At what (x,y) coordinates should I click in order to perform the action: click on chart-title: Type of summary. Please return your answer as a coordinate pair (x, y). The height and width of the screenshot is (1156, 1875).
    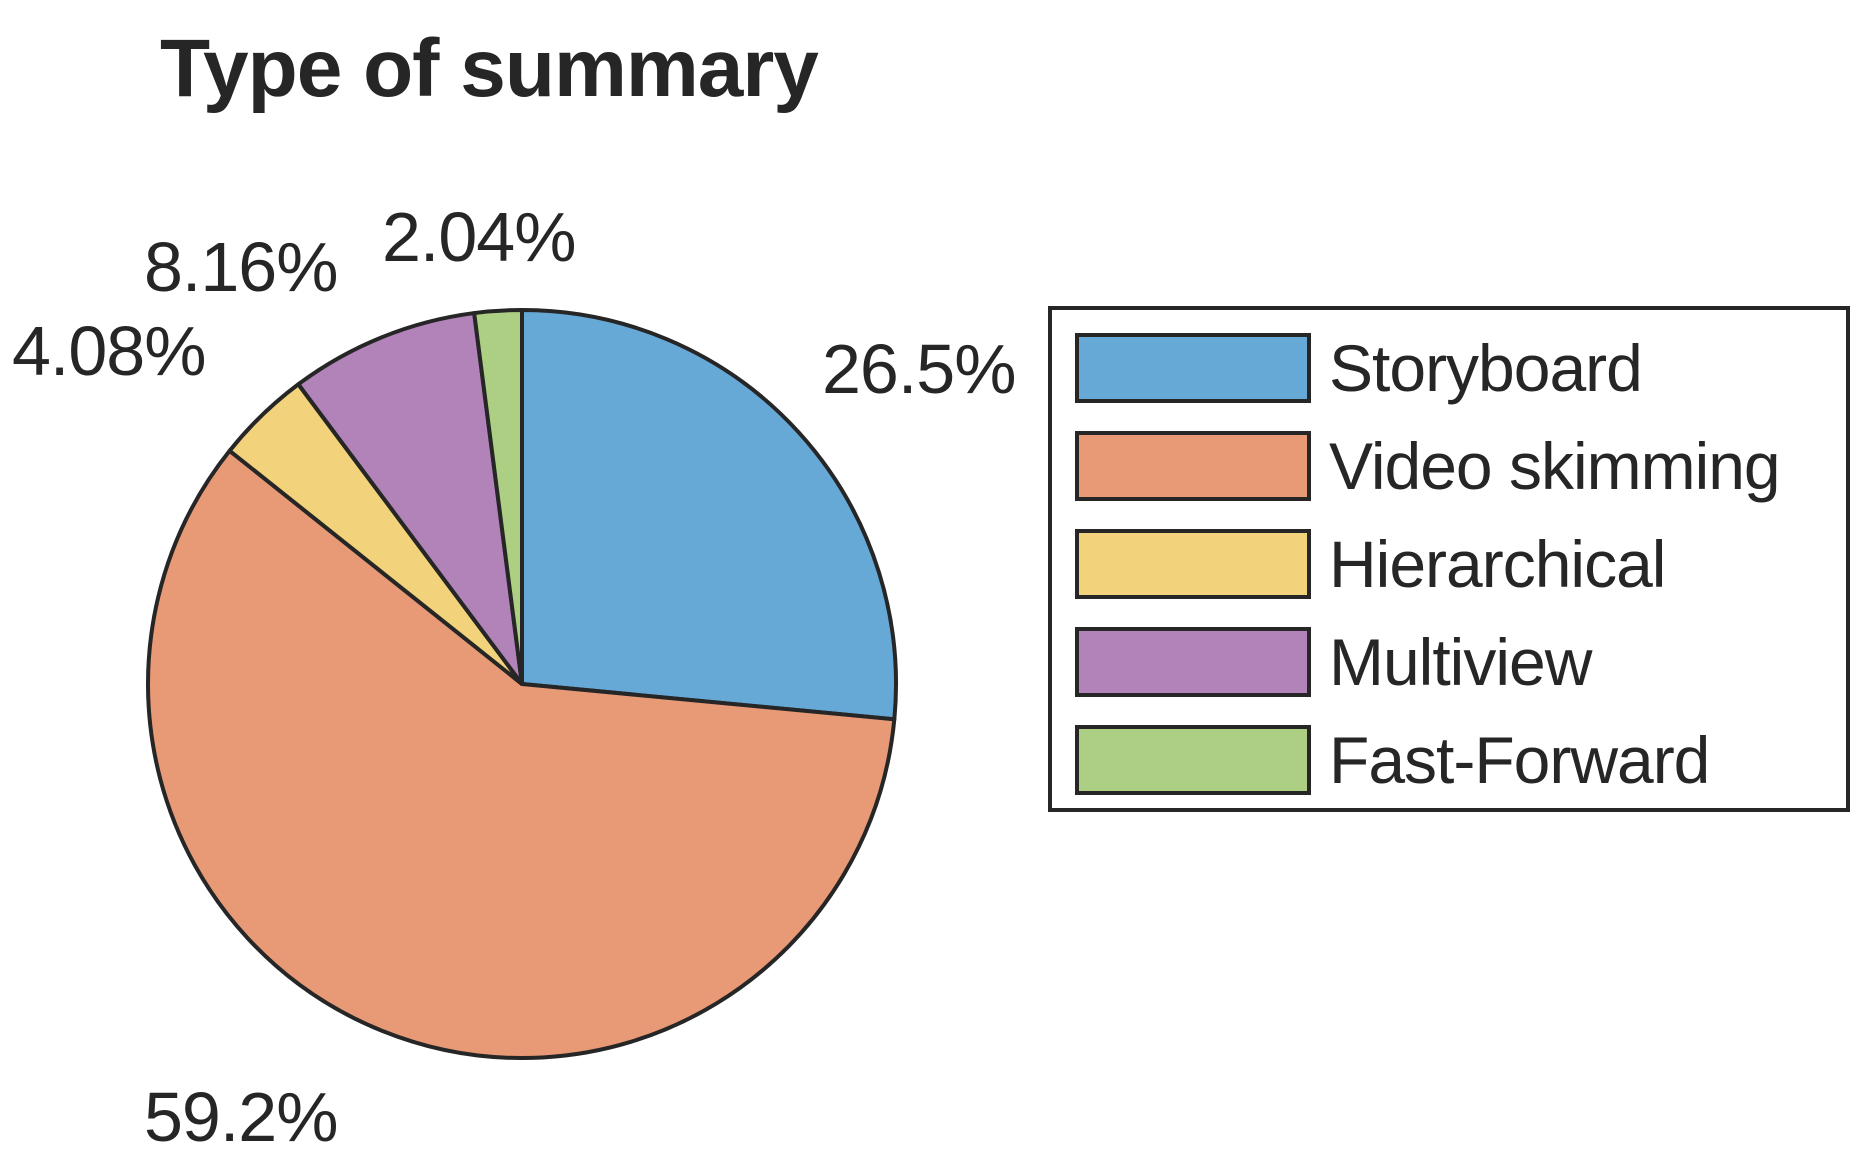
    Looking at the image, I should click on (489, 68).